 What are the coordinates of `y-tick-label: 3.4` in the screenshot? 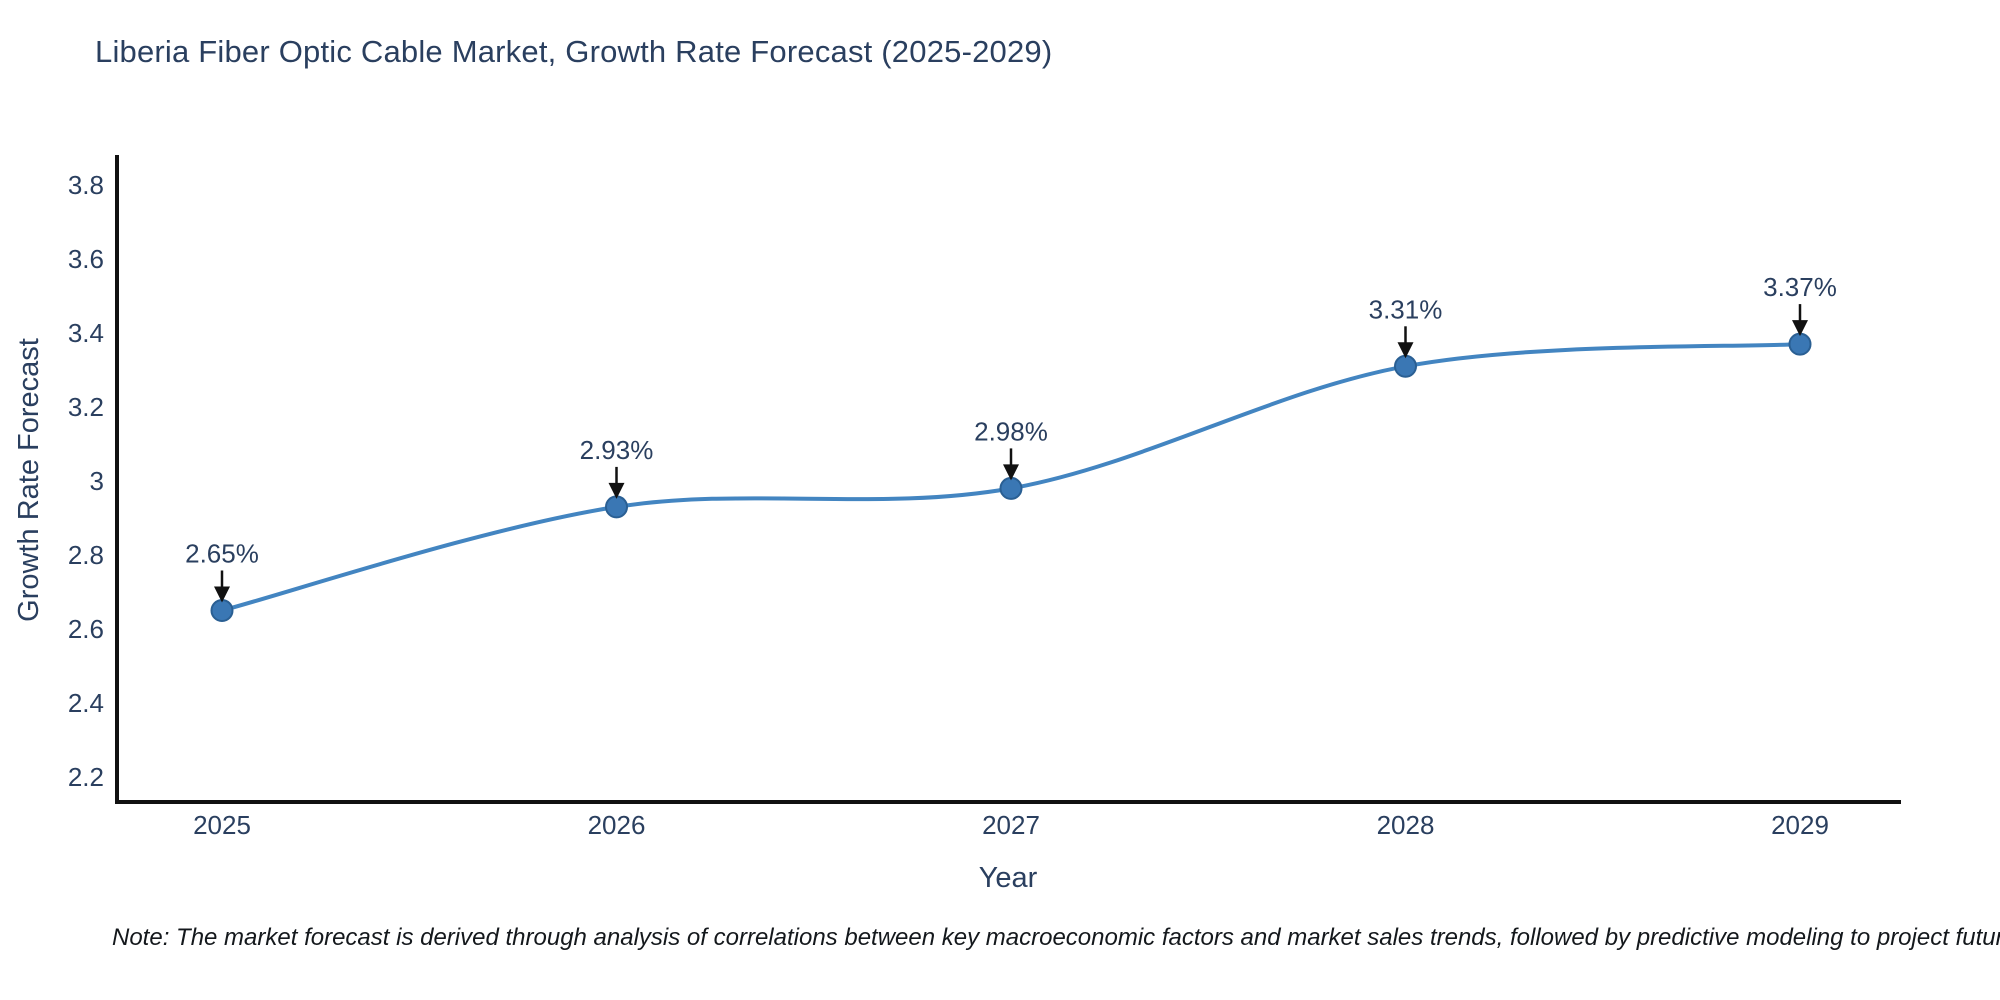 It's located at (86, 333).